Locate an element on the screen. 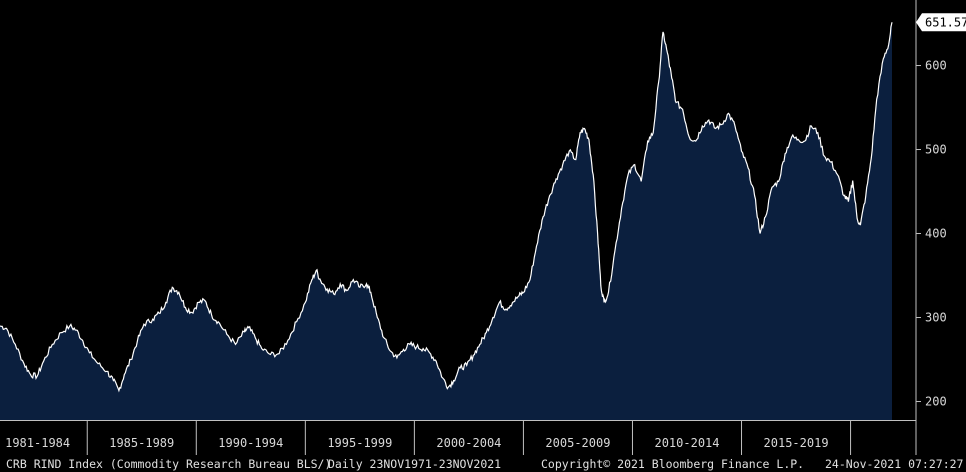  x-tick-label: 2000-2004 is located at coordinates (468, 443).